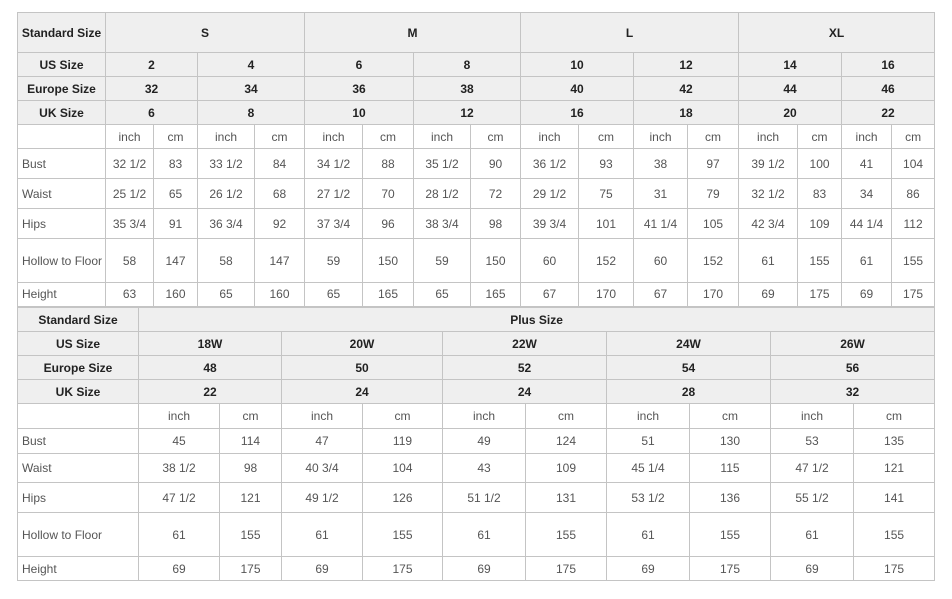  What do you see at coordinates (524, 367) in the screenshot?
I see `eu-size-value: 52` at bounding box center [524, 367].